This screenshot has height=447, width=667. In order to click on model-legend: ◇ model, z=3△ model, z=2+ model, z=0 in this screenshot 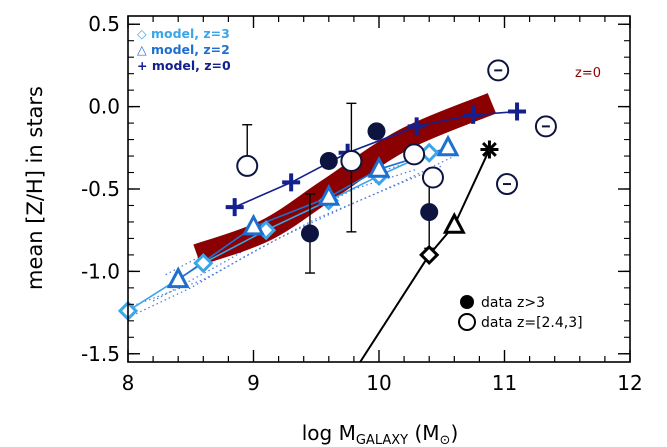, I will do `click(184, 49)`.